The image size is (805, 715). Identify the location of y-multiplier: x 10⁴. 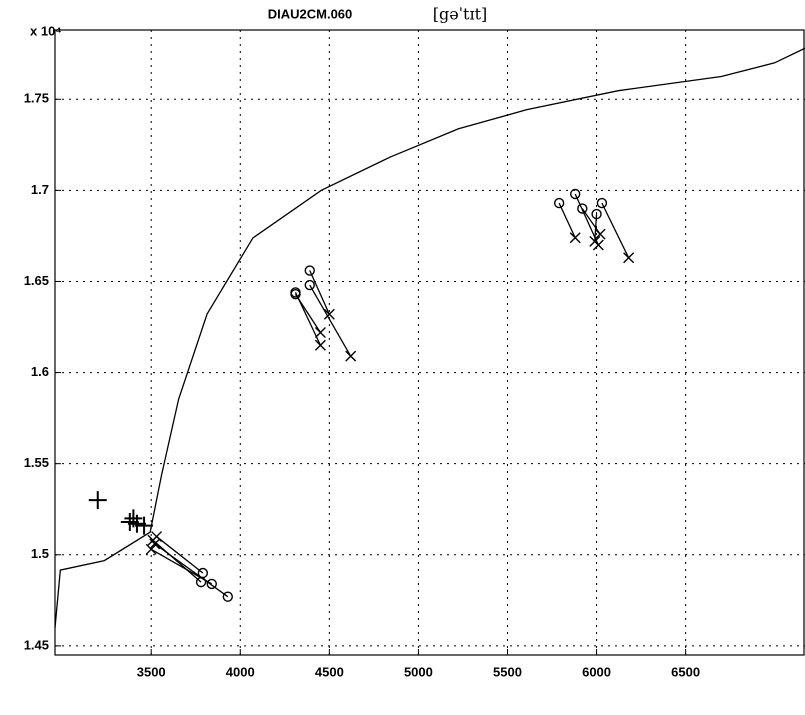
(46, 30).